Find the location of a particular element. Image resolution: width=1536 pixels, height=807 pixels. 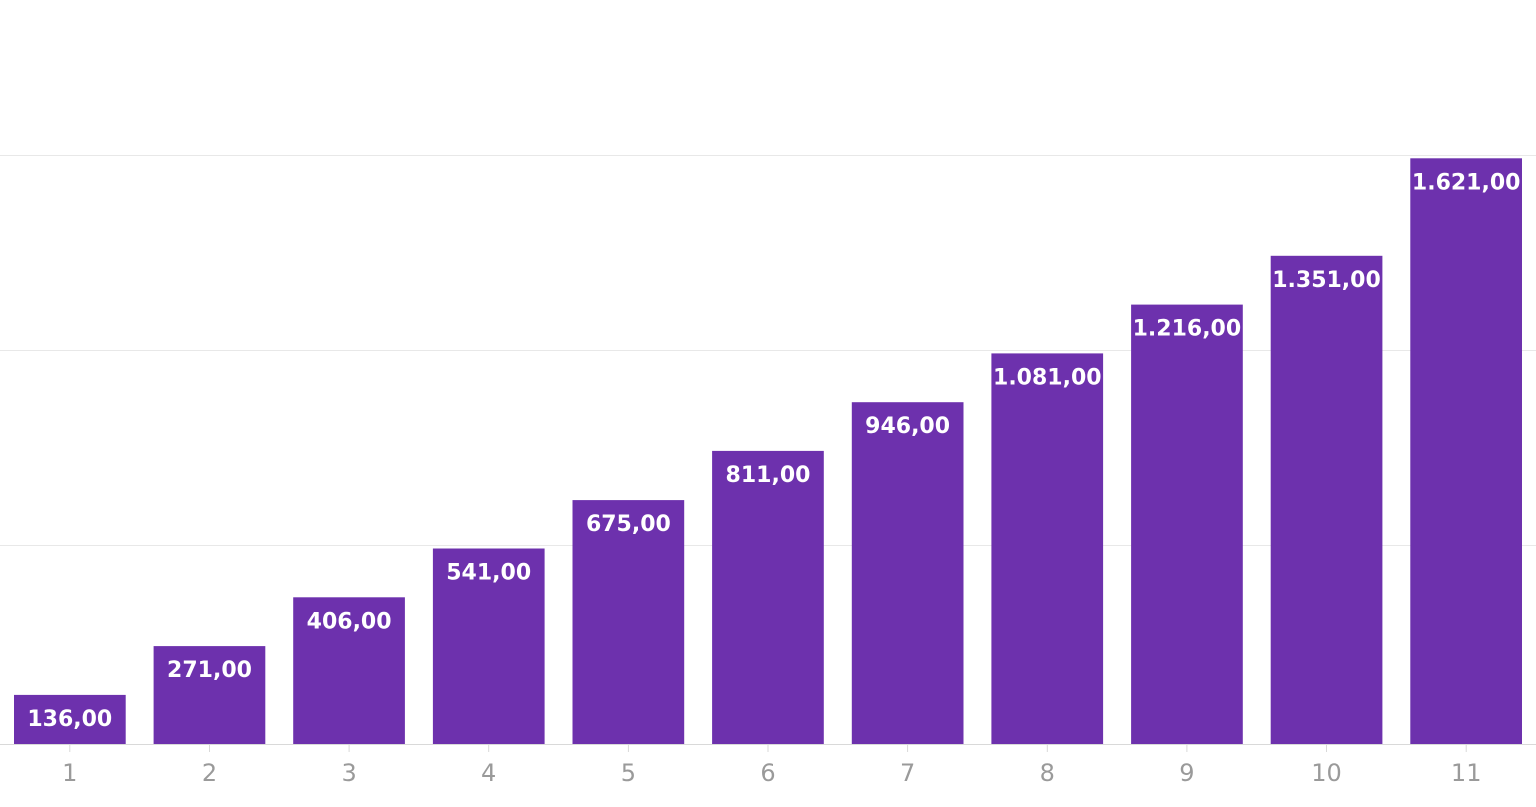

data-label-3: 406,00 is located at coordinates (349, 621).